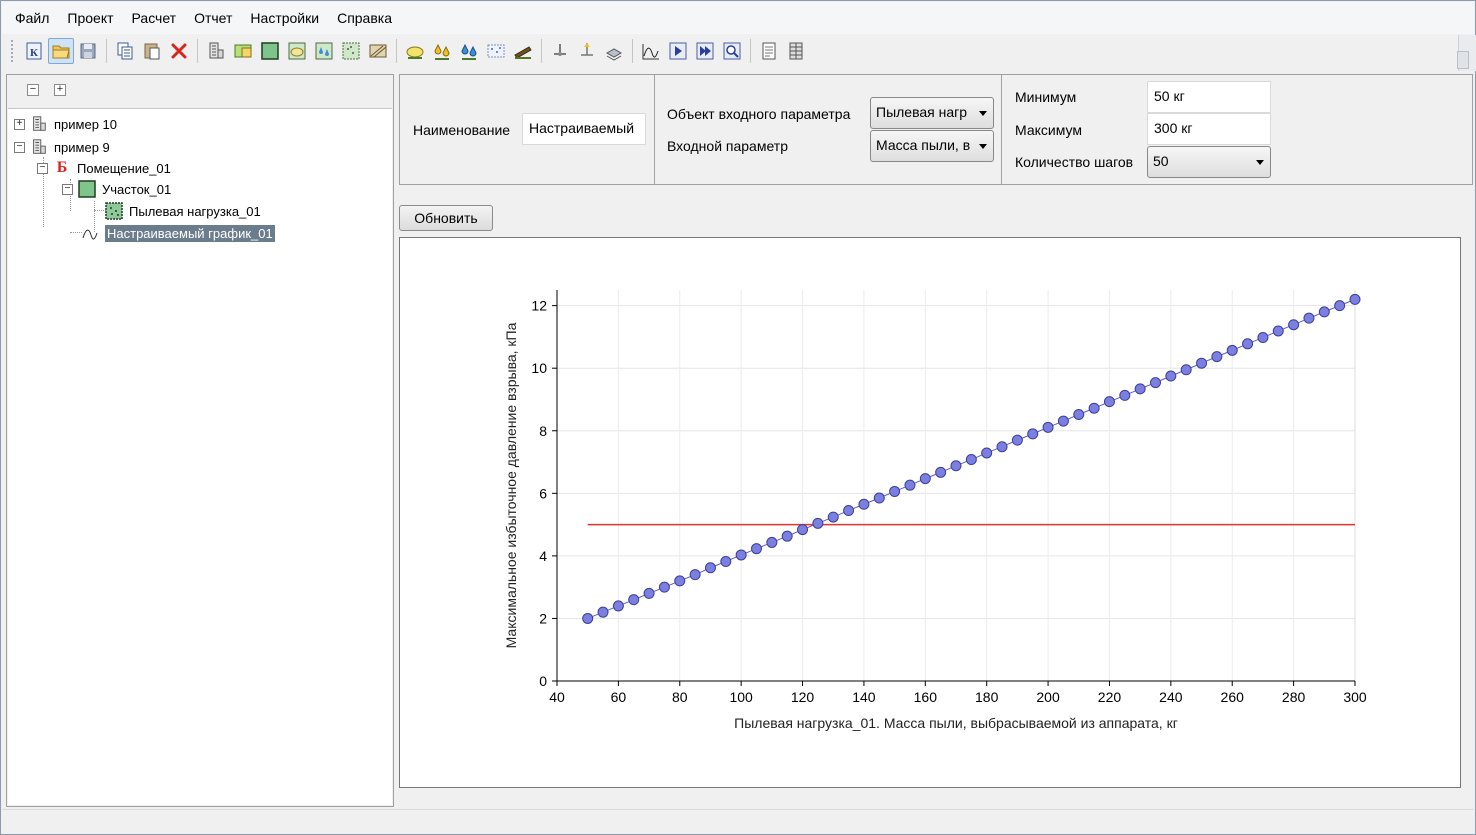  What do you see at coordinates (543, 493) in the screenshot?
I see `y-tick-label: 6` at bounding box center [543, 493].